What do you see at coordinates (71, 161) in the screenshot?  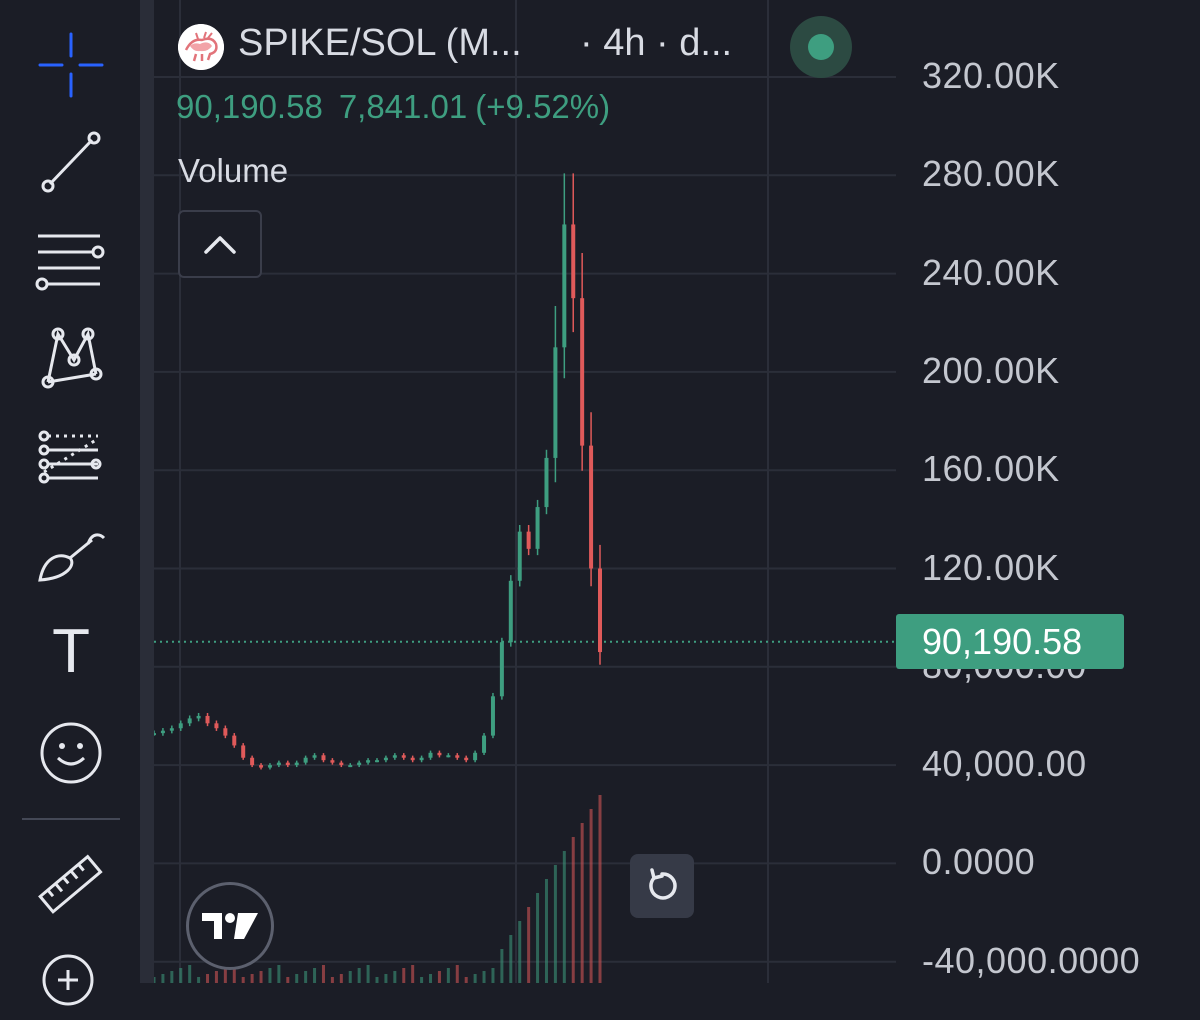 I see `trend-line-icon` at bounding box center [71, 161].